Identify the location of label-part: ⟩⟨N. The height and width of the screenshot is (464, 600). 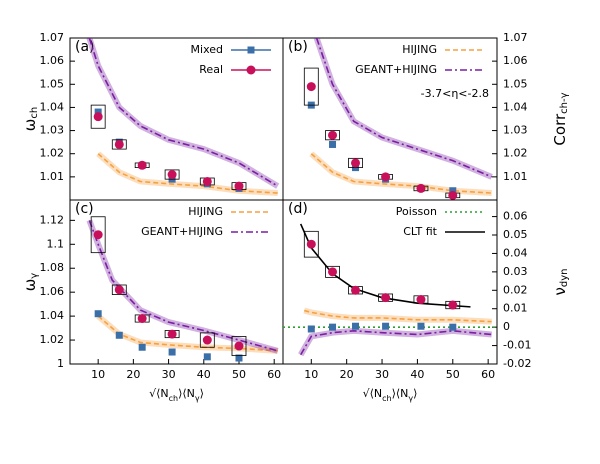
(186, 393).